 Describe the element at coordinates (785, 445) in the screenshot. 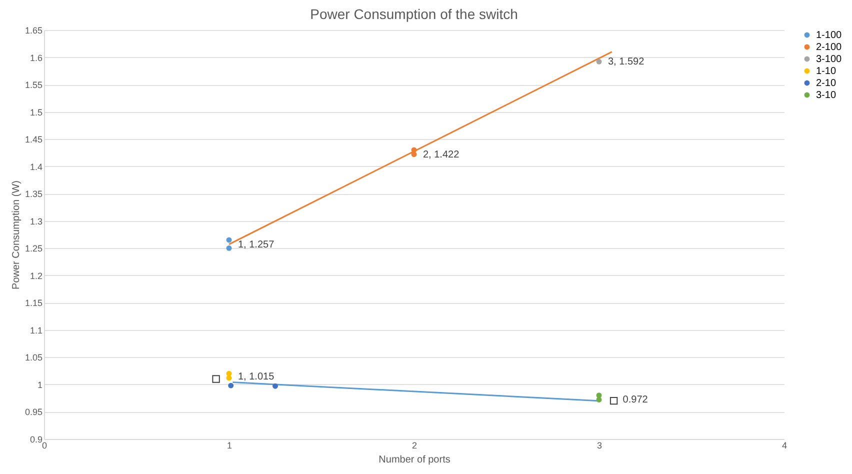

I see `x-tick-label: 4` at that location.